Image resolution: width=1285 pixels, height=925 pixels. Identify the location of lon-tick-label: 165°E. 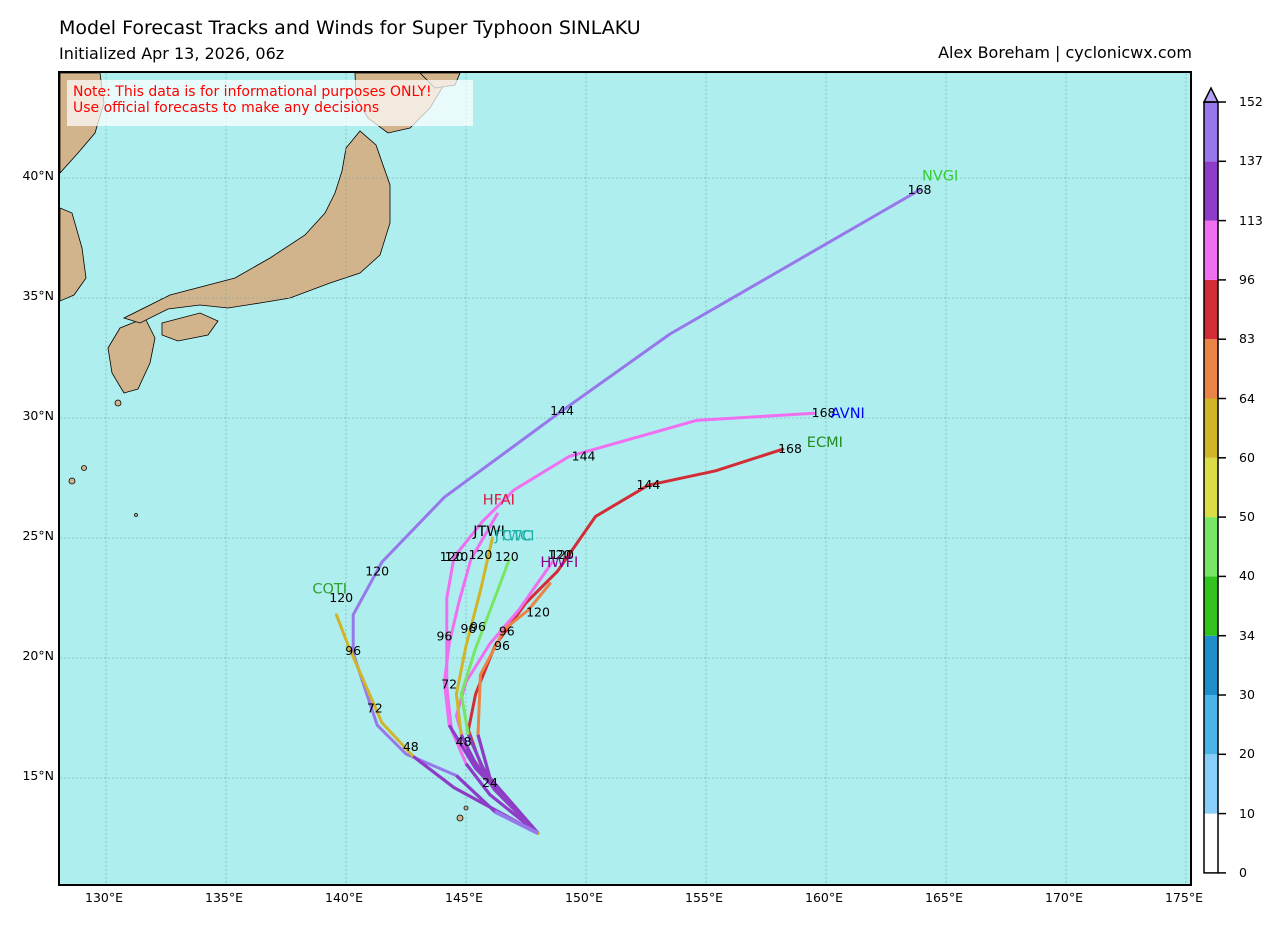
(944, 897).